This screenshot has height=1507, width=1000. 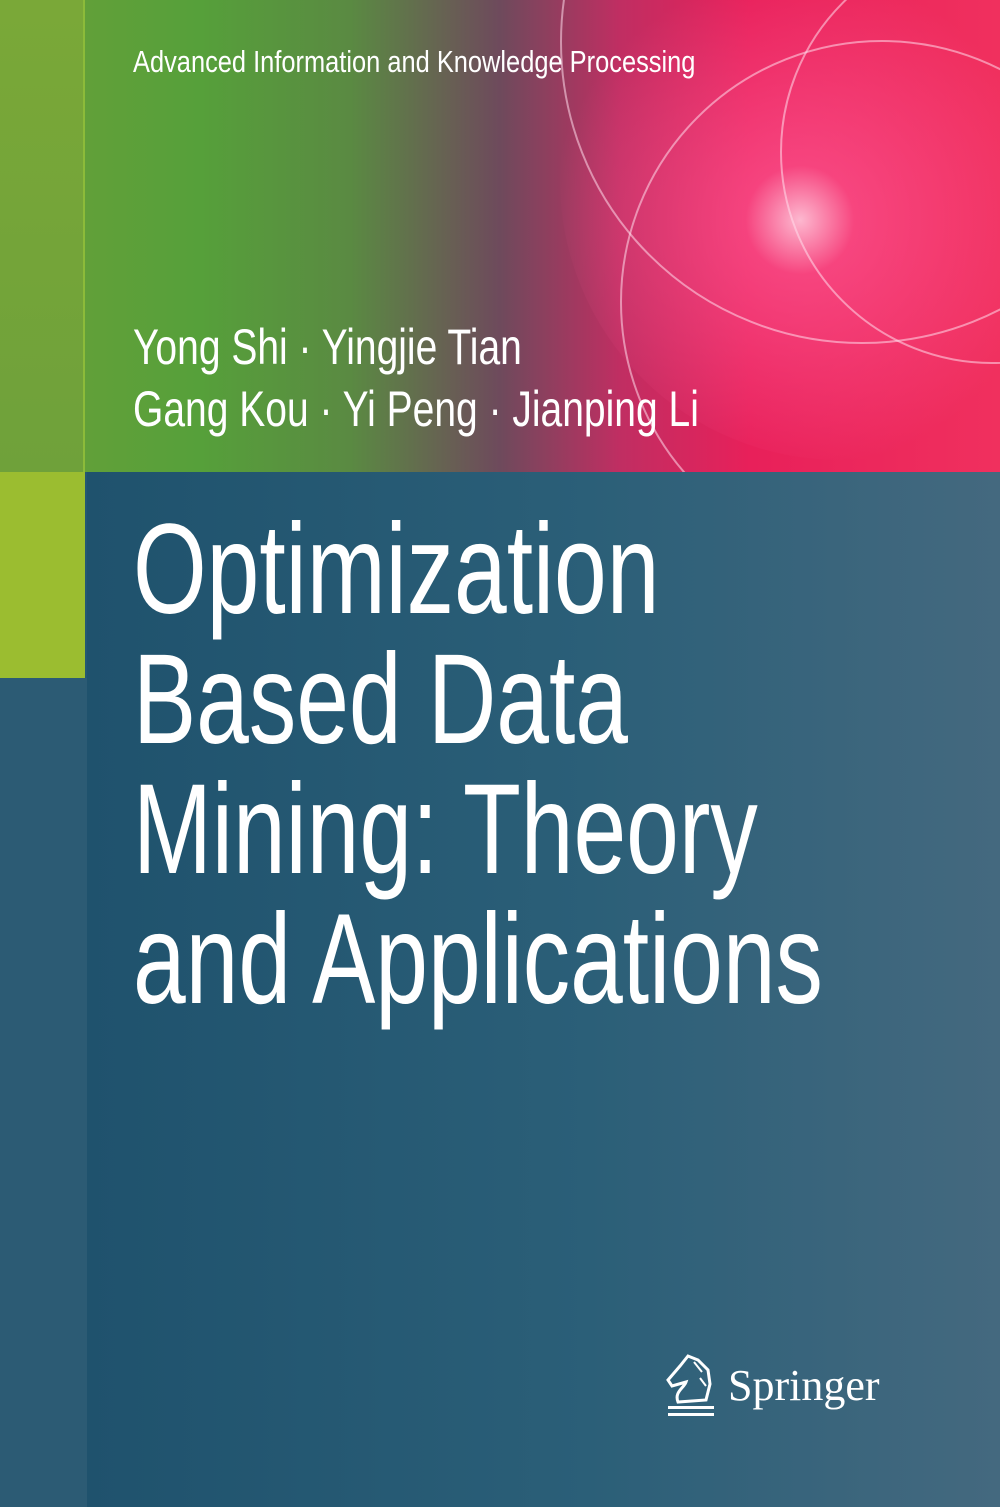 What do you see at coordinates (690, 1385) in the screenshot?
I see `springer-knight-icon` at bounding box center [690, 1385].